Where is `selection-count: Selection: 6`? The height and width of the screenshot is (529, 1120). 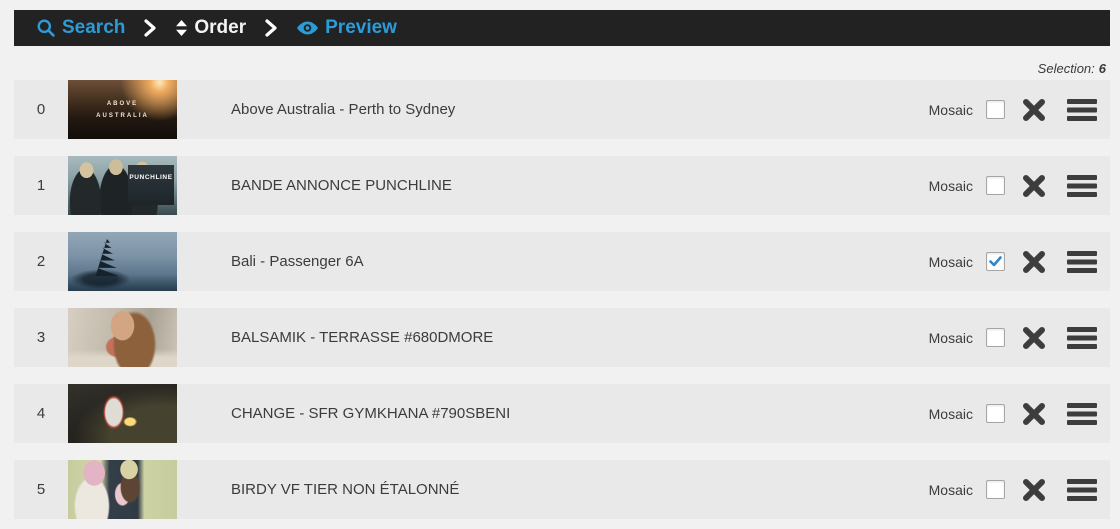 selection-count: Selection: 6 is located at coordinates (1072, 68).